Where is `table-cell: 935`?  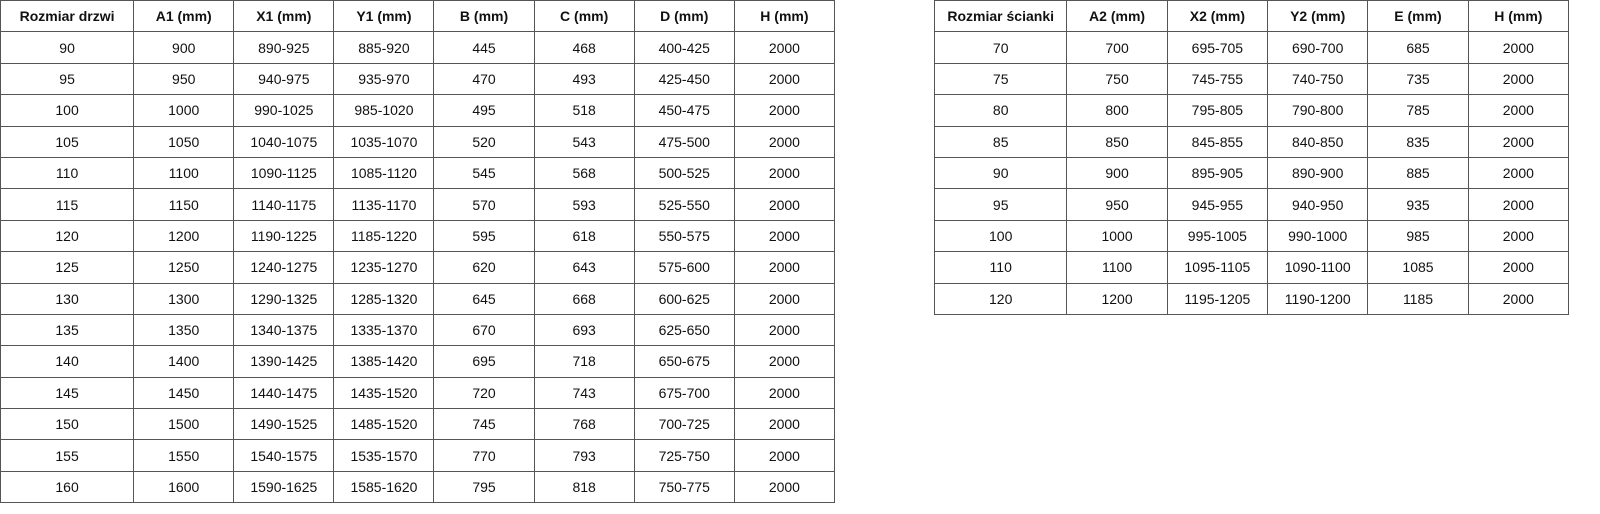 table-cell: 935 is located at coordinates (1418, 204).